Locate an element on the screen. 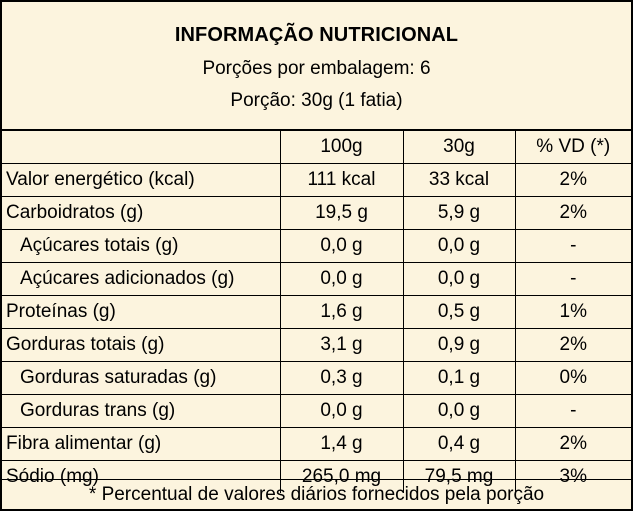 This screenshot has width=633, height=511. table-row: Fibra alimentar (g) 1,4 g 0,4 g 2% is located at coordinates (316, 444).